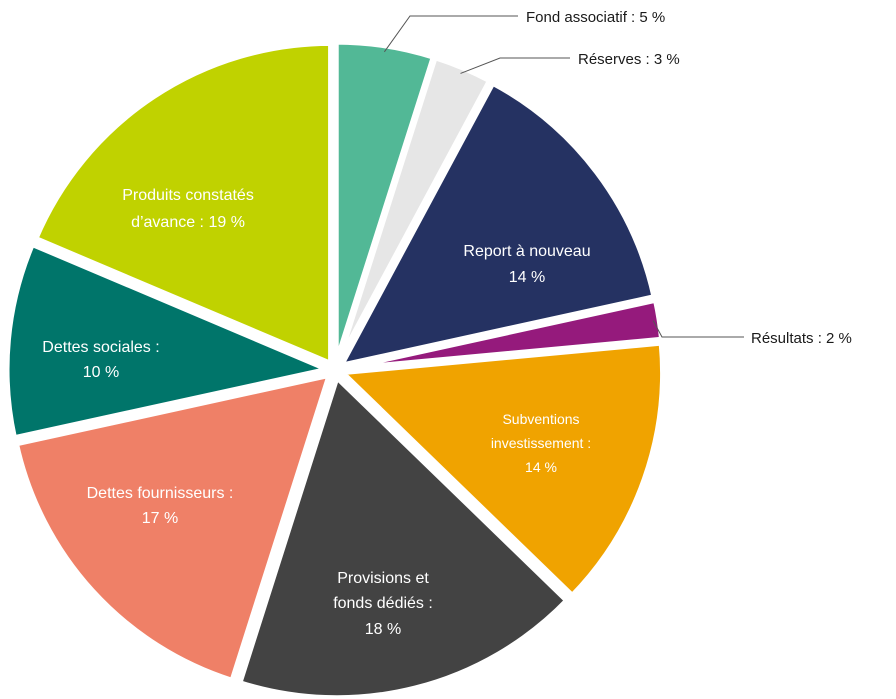  Describe the element at coordinates (167, 341) in the screenshot. I see `pie-slice-dettes-sociales` at that location.